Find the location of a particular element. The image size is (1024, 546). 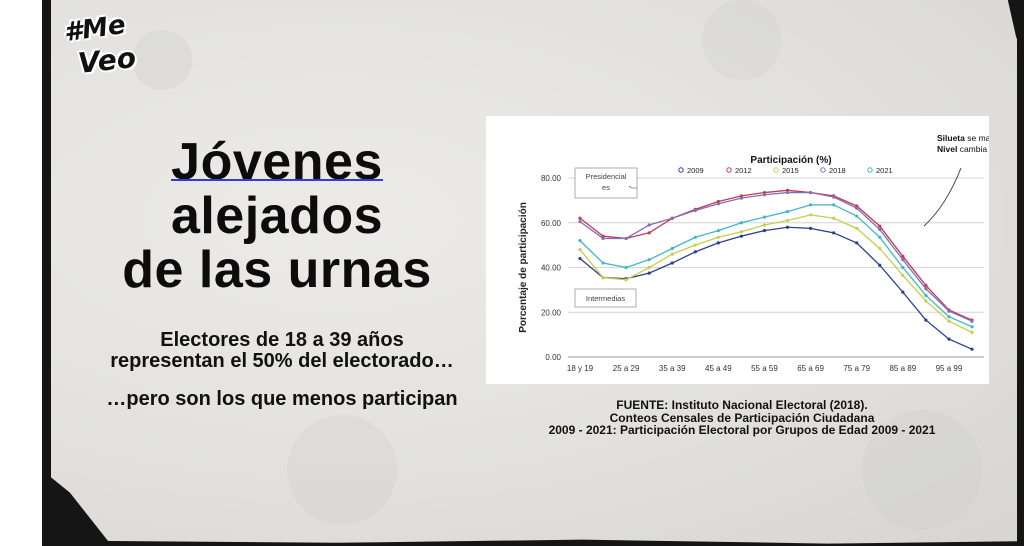

x-tick-label-6: 75 a 79 is located at coordinates (856, 368).